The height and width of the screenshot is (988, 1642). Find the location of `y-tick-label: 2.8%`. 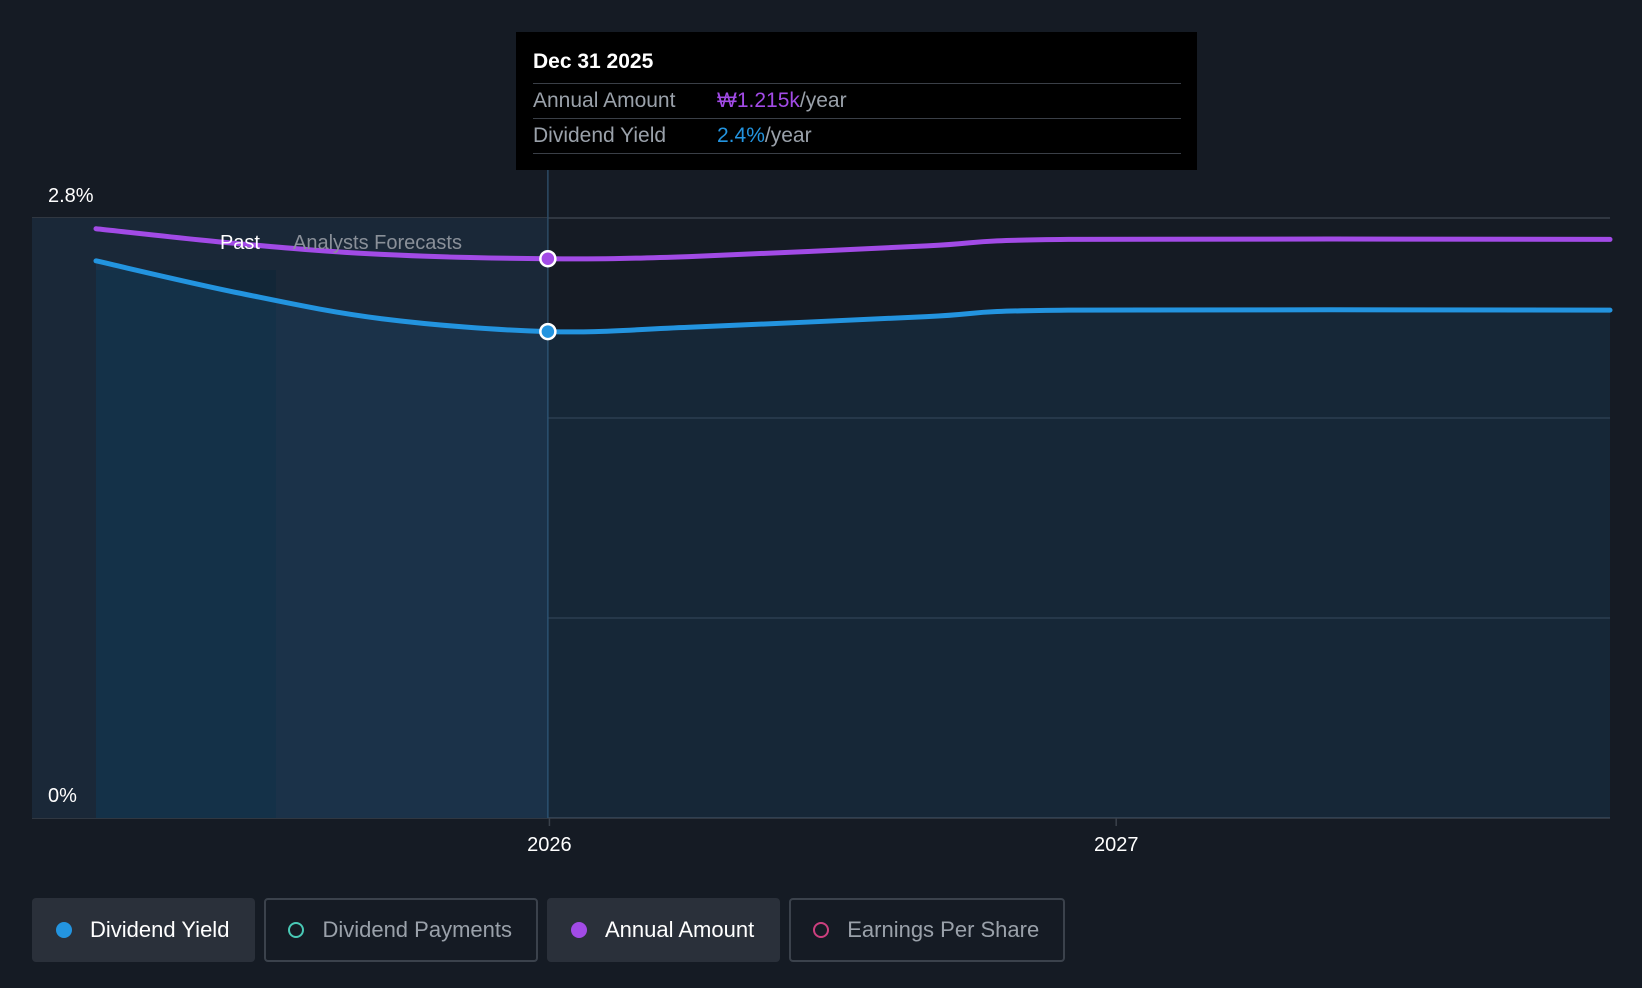

y-tick-label: 2.8% is located at coordinates (71, 196).